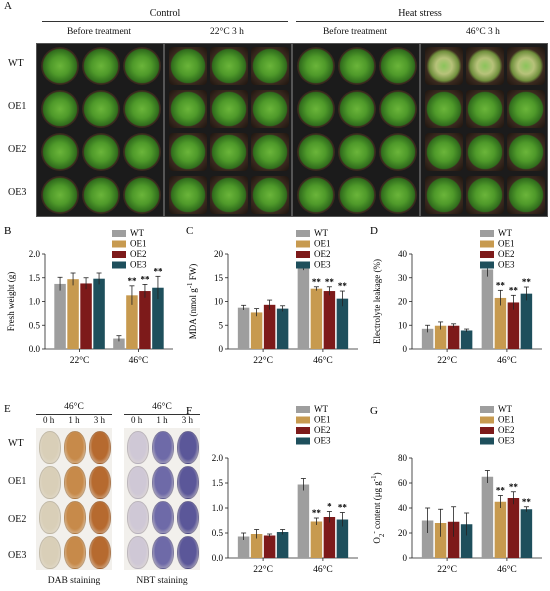  I want to click on charts-f-legend-swatch-oe2, so click(303, 430).